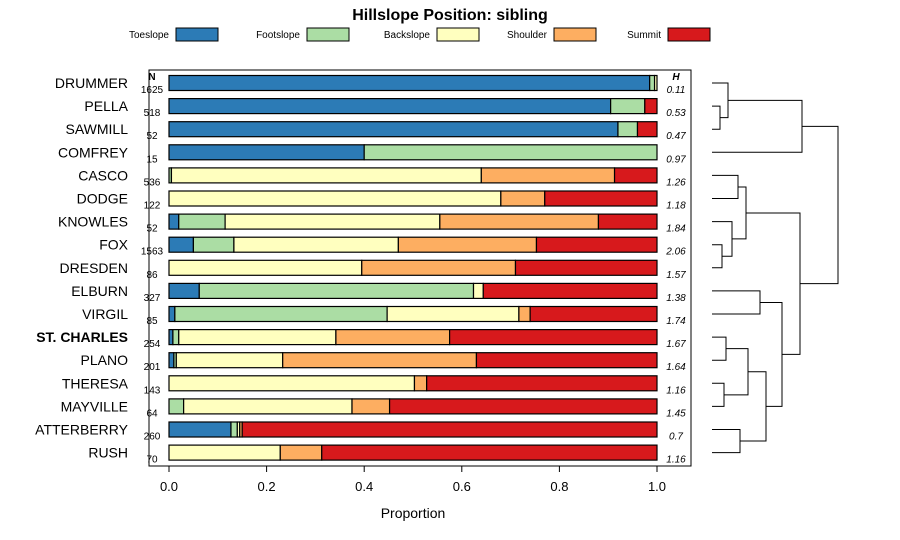 This screenshot has width=900, height=540. Describe the element at coordinates (676, 113) in the screenshot. I see `h-value: 0.53` at that location.